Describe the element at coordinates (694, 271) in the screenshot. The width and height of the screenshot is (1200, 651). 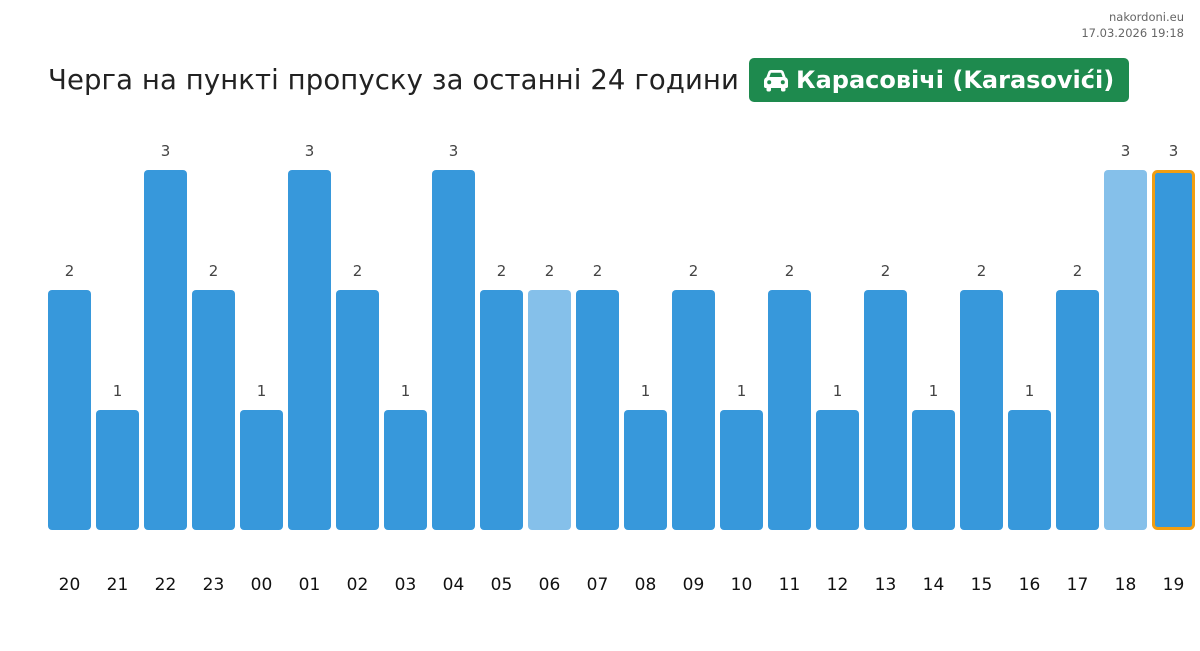
I see `bar-value-09: 2` at that location.